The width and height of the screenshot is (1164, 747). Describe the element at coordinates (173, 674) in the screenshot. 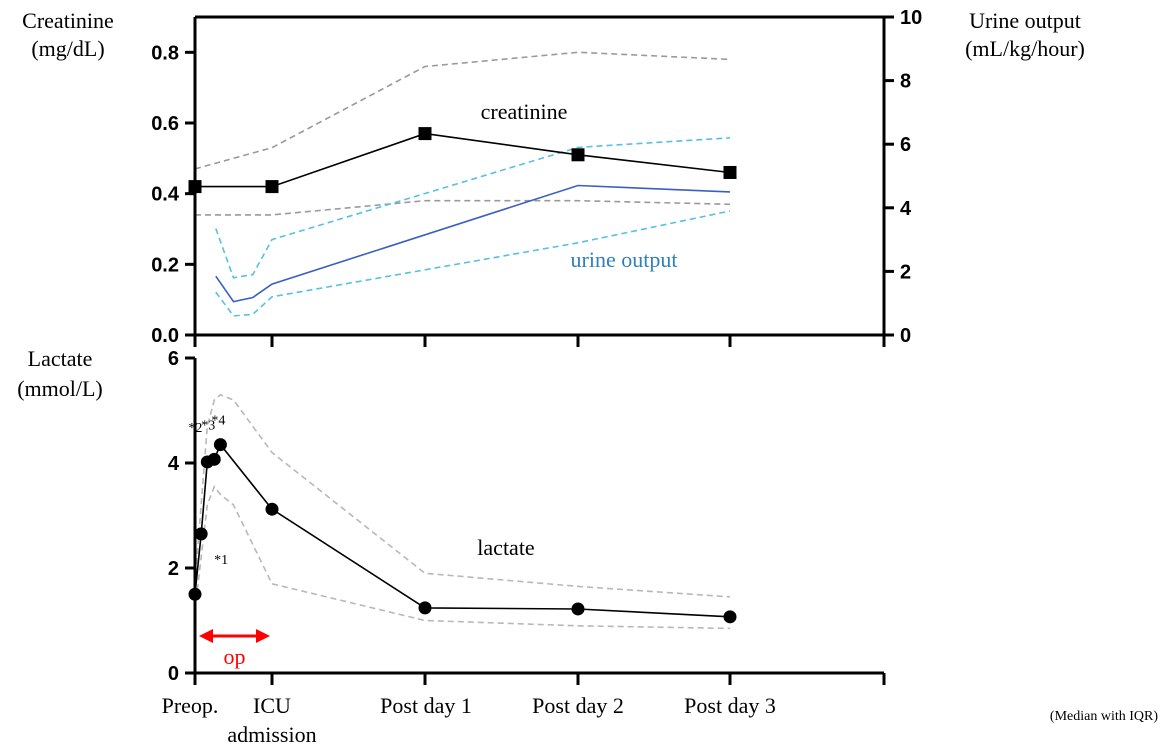

I see `lactate-y-tick-label: 0` at that location.